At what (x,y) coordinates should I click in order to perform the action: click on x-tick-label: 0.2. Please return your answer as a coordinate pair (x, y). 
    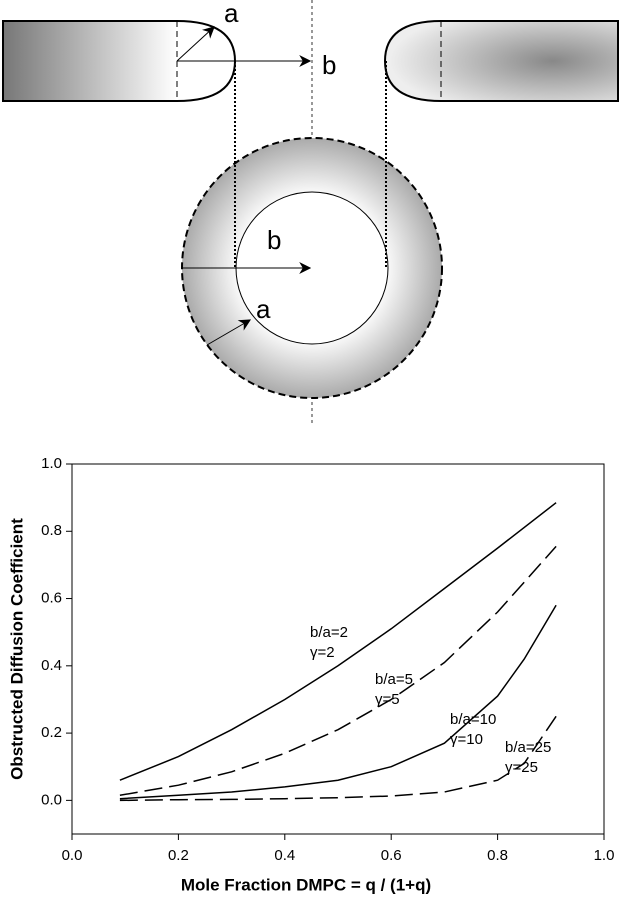
    Looking at the image, I should click on (178, 855).